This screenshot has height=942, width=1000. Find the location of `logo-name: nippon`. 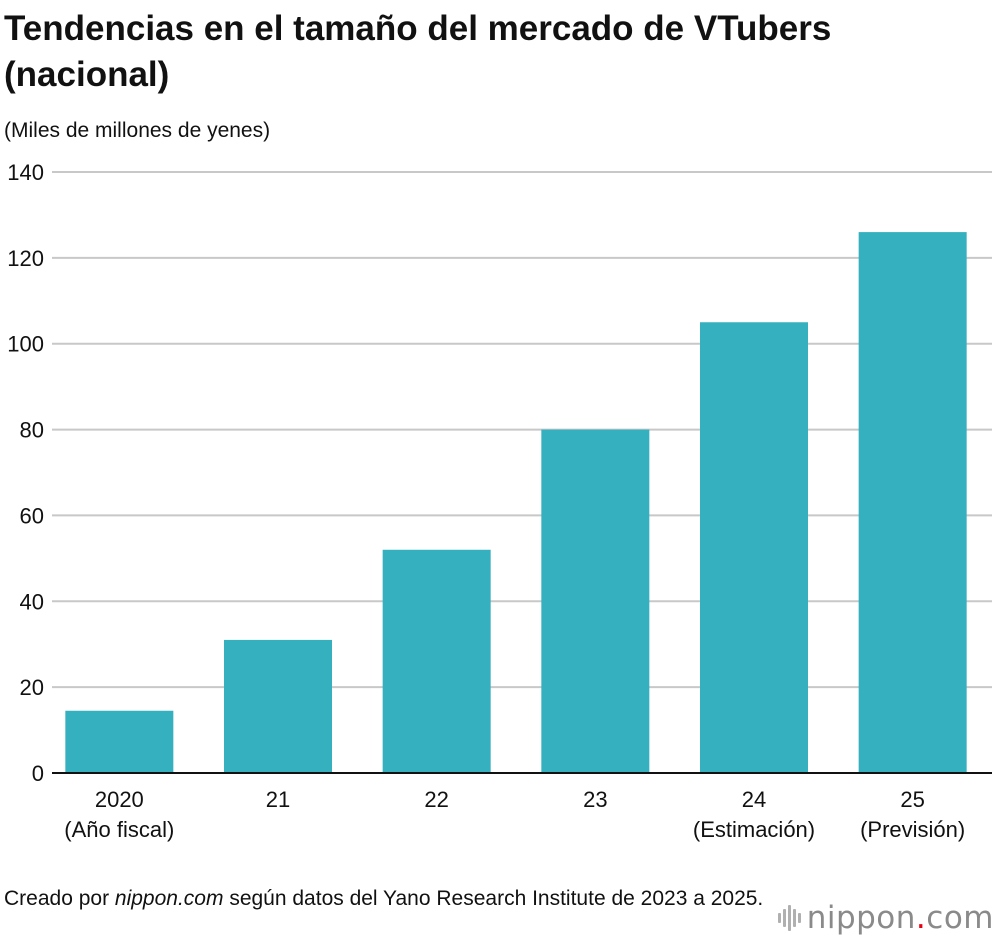

logo-name: nippon is located at coordinates (861, 918).